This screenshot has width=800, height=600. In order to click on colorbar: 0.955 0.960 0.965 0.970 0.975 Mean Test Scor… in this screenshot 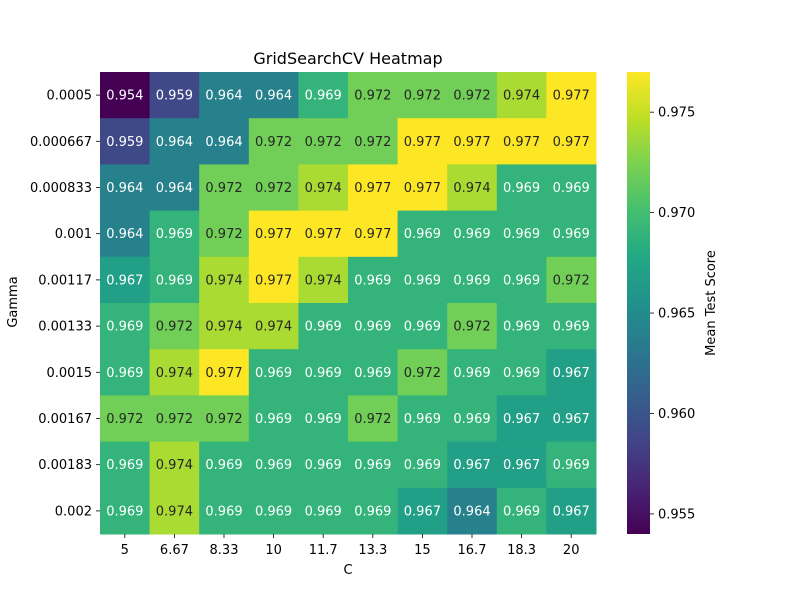, I will do `click(673, 303)`.